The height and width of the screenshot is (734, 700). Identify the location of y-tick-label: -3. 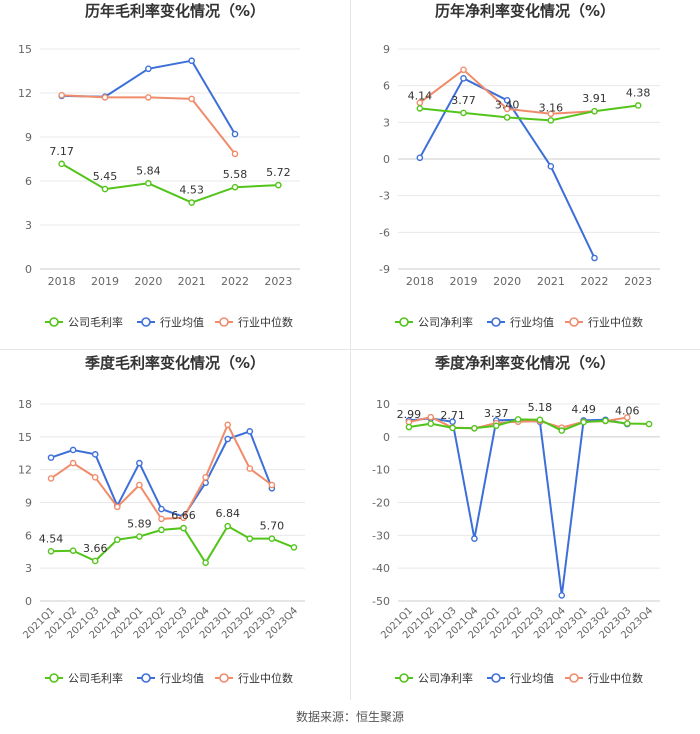
(384, 196).